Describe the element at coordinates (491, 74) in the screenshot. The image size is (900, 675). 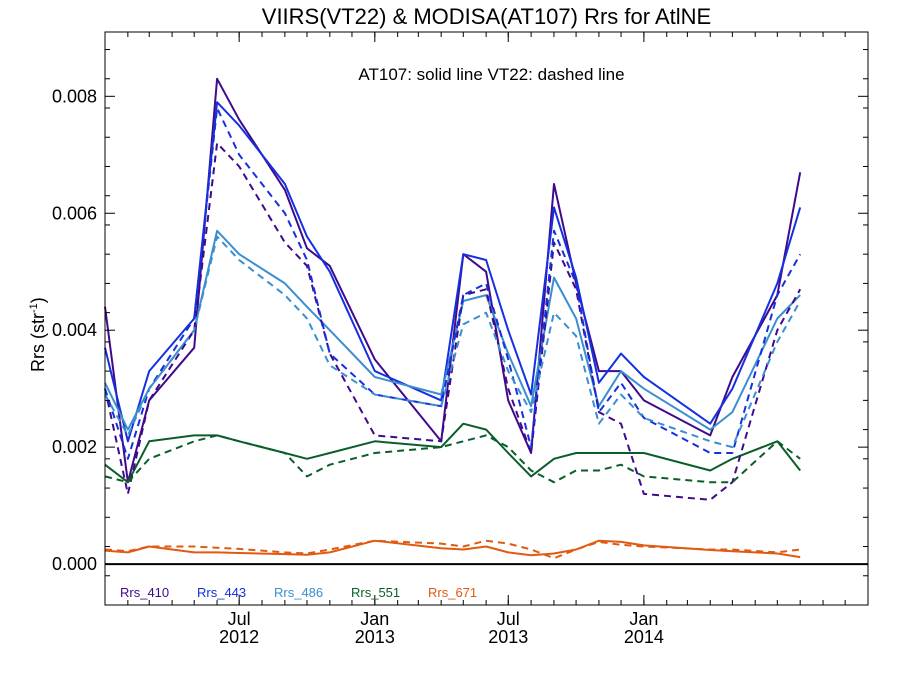
I see `chart-annotation: AT107: solid line VT22: dashed line` at that location.